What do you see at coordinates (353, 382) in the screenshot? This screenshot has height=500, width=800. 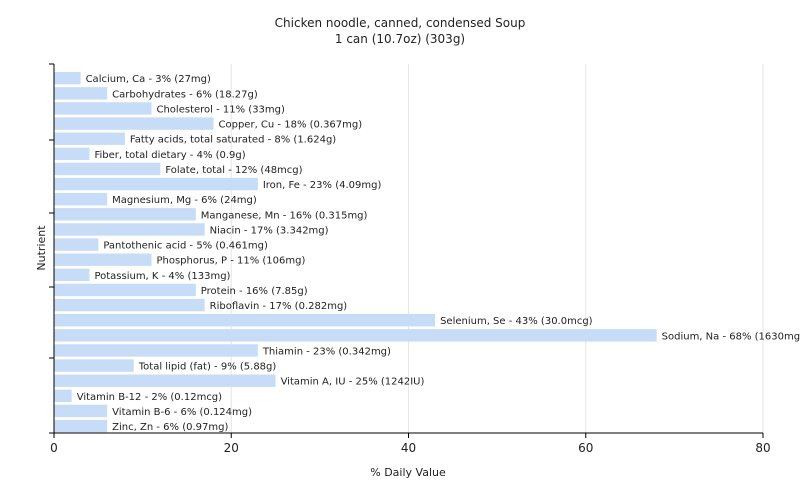 I see `bar-label: Vitamin A, IU - 25% (1242IU)` at bounding box center [353, 382].